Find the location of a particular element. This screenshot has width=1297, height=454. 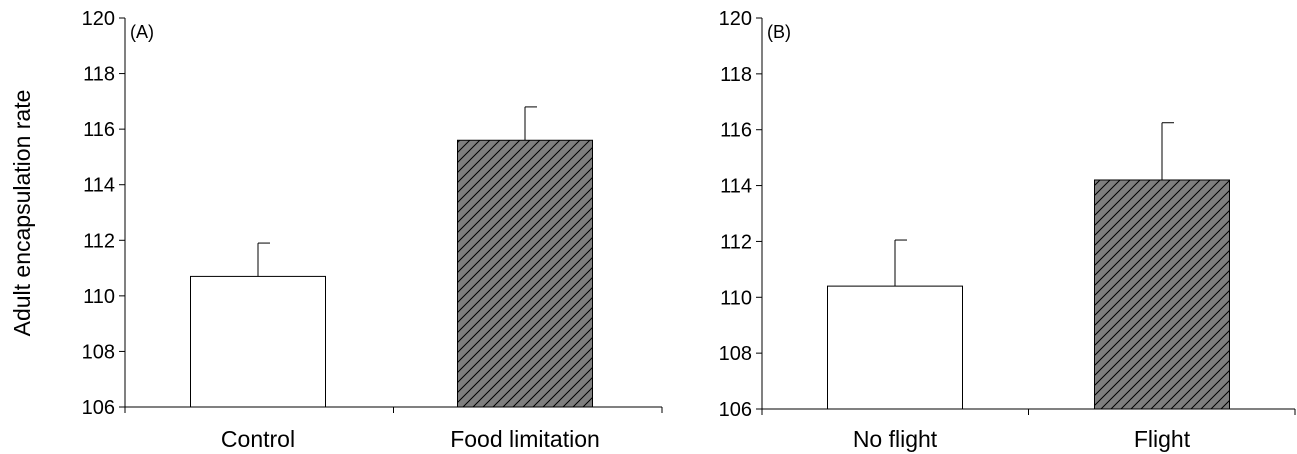

category-label: Food limitation is located at coordinates (525, 439).